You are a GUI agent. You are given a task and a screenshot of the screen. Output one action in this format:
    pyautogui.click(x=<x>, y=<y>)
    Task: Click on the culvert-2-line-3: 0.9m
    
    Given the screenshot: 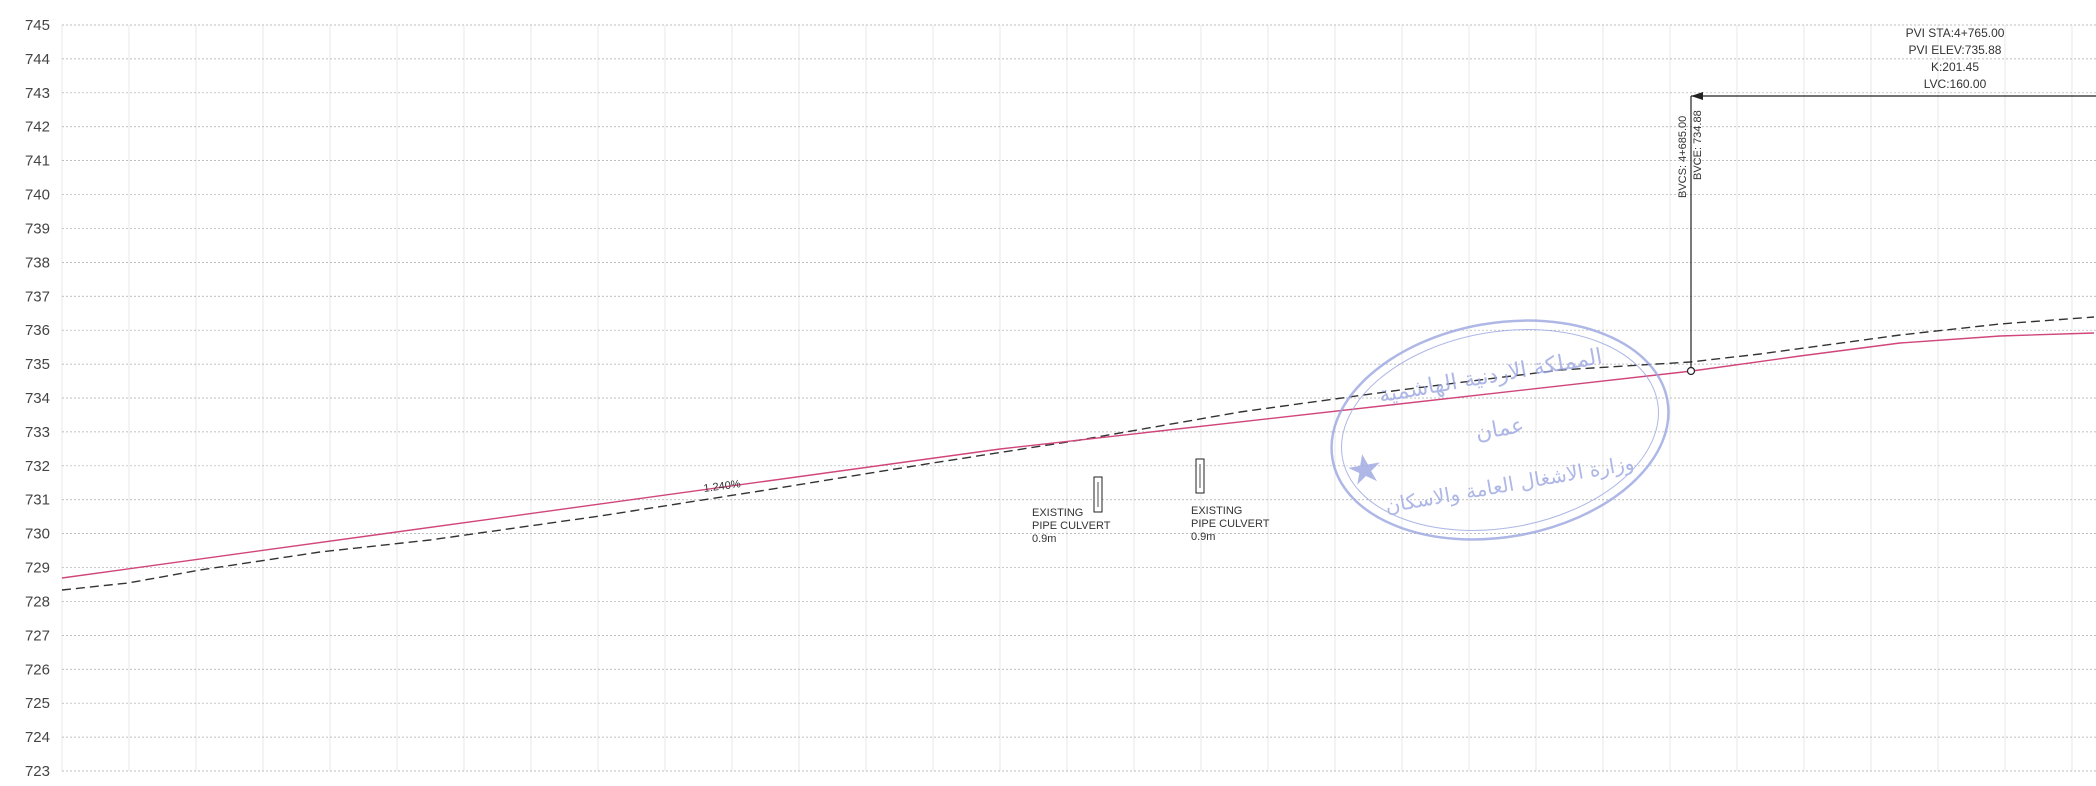 What is the action you would take?
    pyautogui.click(x=1203, y=537)
    